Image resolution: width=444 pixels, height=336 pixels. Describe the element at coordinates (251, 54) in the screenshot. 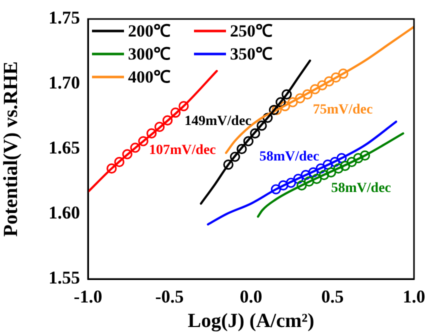

I see `legend-label: 350℃` at that location.